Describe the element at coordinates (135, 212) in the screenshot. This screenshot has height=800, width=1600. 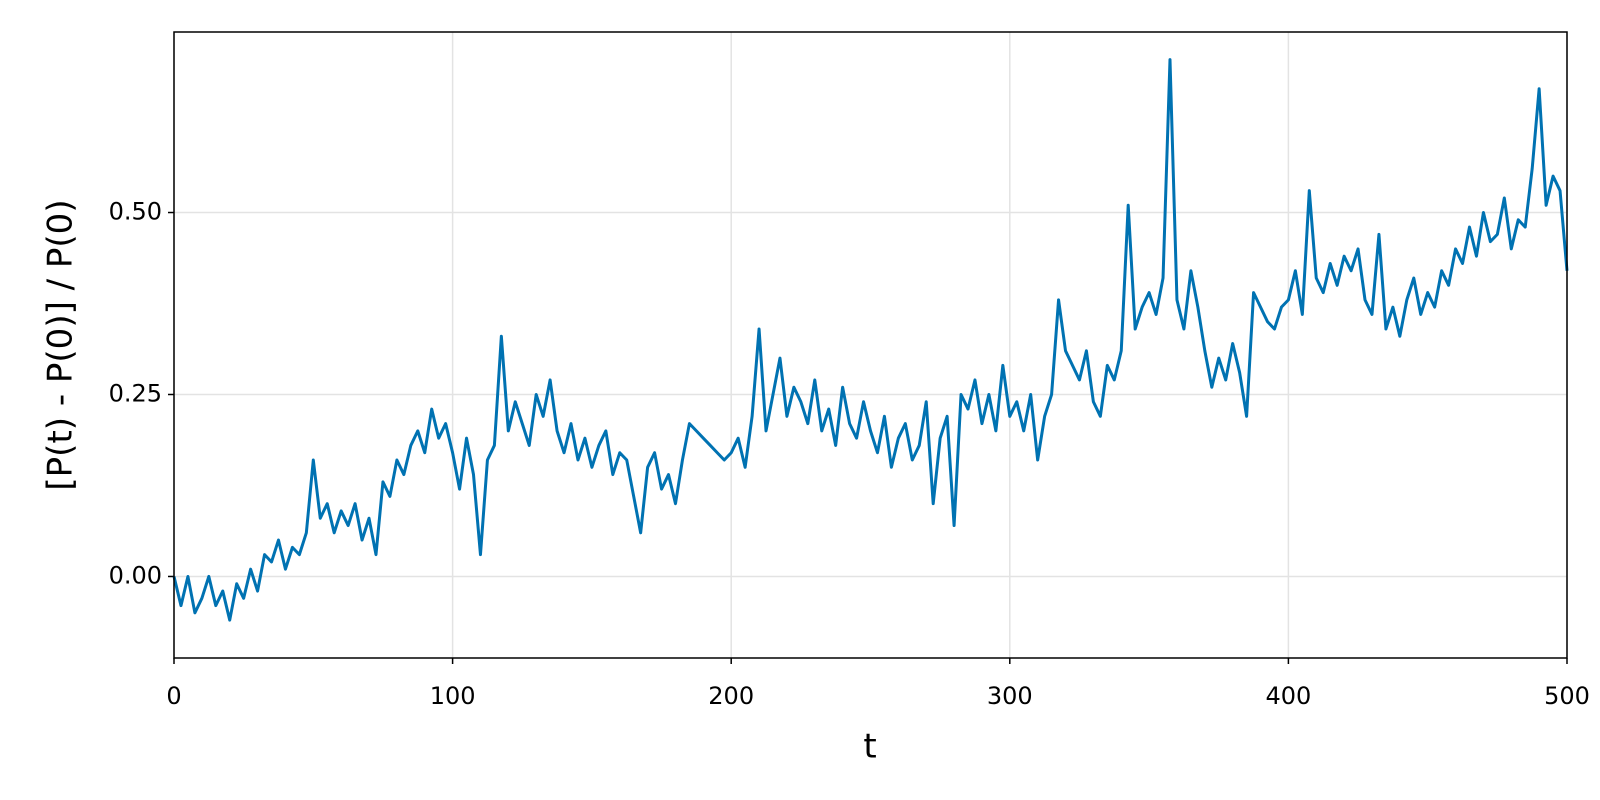
I see `y-tick-label: 0.50` at that location.